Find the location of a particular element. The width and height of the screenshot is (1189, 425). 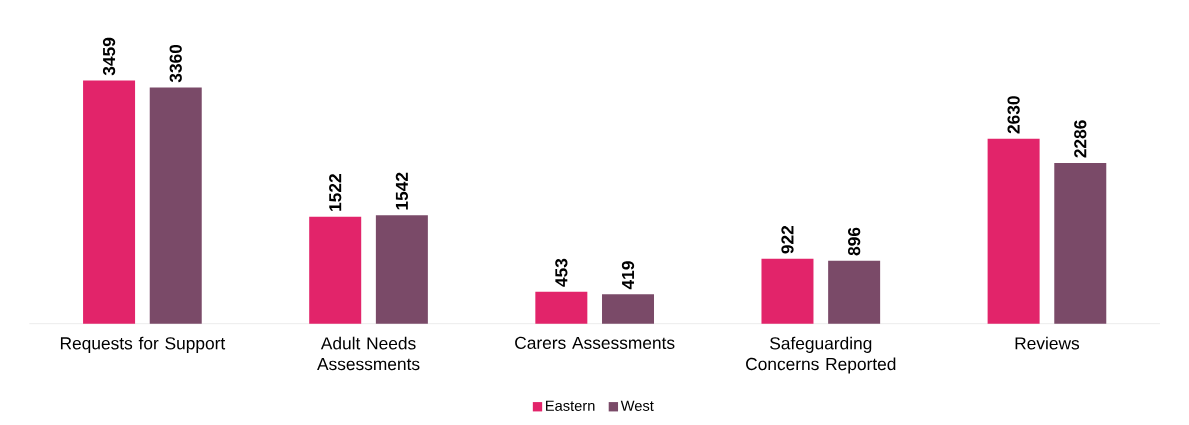

data-label: 2630 is located at coordinates (1013, 115).